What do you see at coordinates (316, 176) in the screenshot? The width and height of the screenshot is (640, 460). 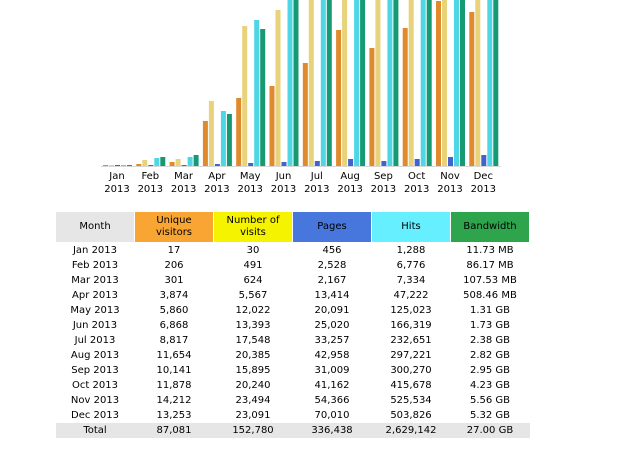 I see `month-name: Jul` at bounding box center [316, 176].